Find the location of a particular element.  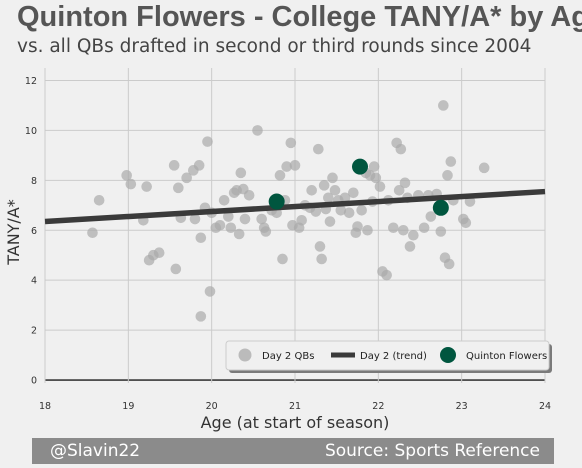

trend-line-day2 is located at coordinates (295, 206).